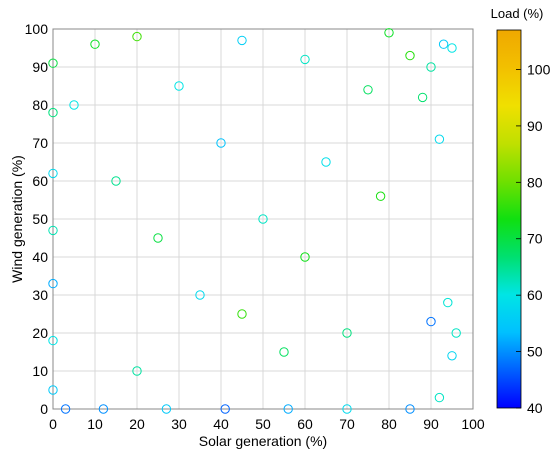 The image size is (550, 458). What do you see at coordinates (44, 409) in the screenshot?
I see `y-tick-label: 0` at bounding box center [44, 409].